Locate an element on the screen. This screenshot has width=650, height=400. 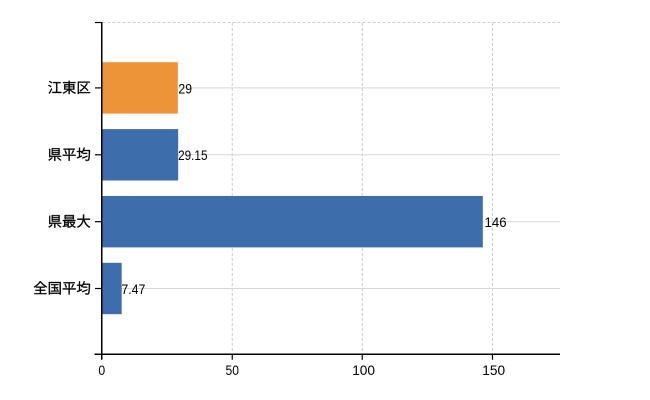
svg-text: 0 is located at coordinates (101, 370).